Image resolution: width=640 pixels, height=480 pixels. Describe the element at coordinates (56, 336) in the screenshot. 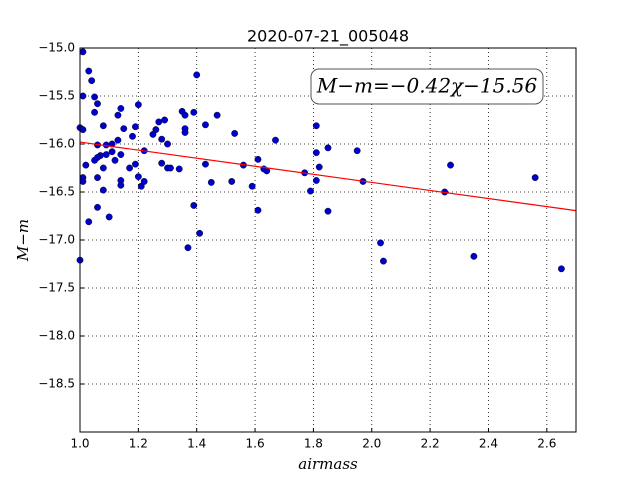

I see `y-tick-label: −18.0` at that location.